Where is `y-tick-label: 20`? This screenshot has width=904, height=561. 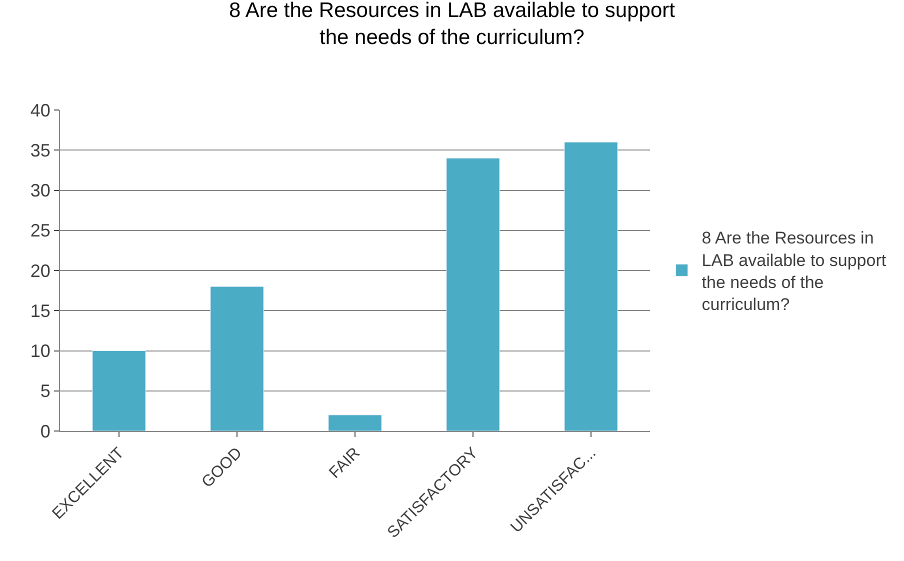
y-tick-label: 20 is located at coordinates (40, 270).